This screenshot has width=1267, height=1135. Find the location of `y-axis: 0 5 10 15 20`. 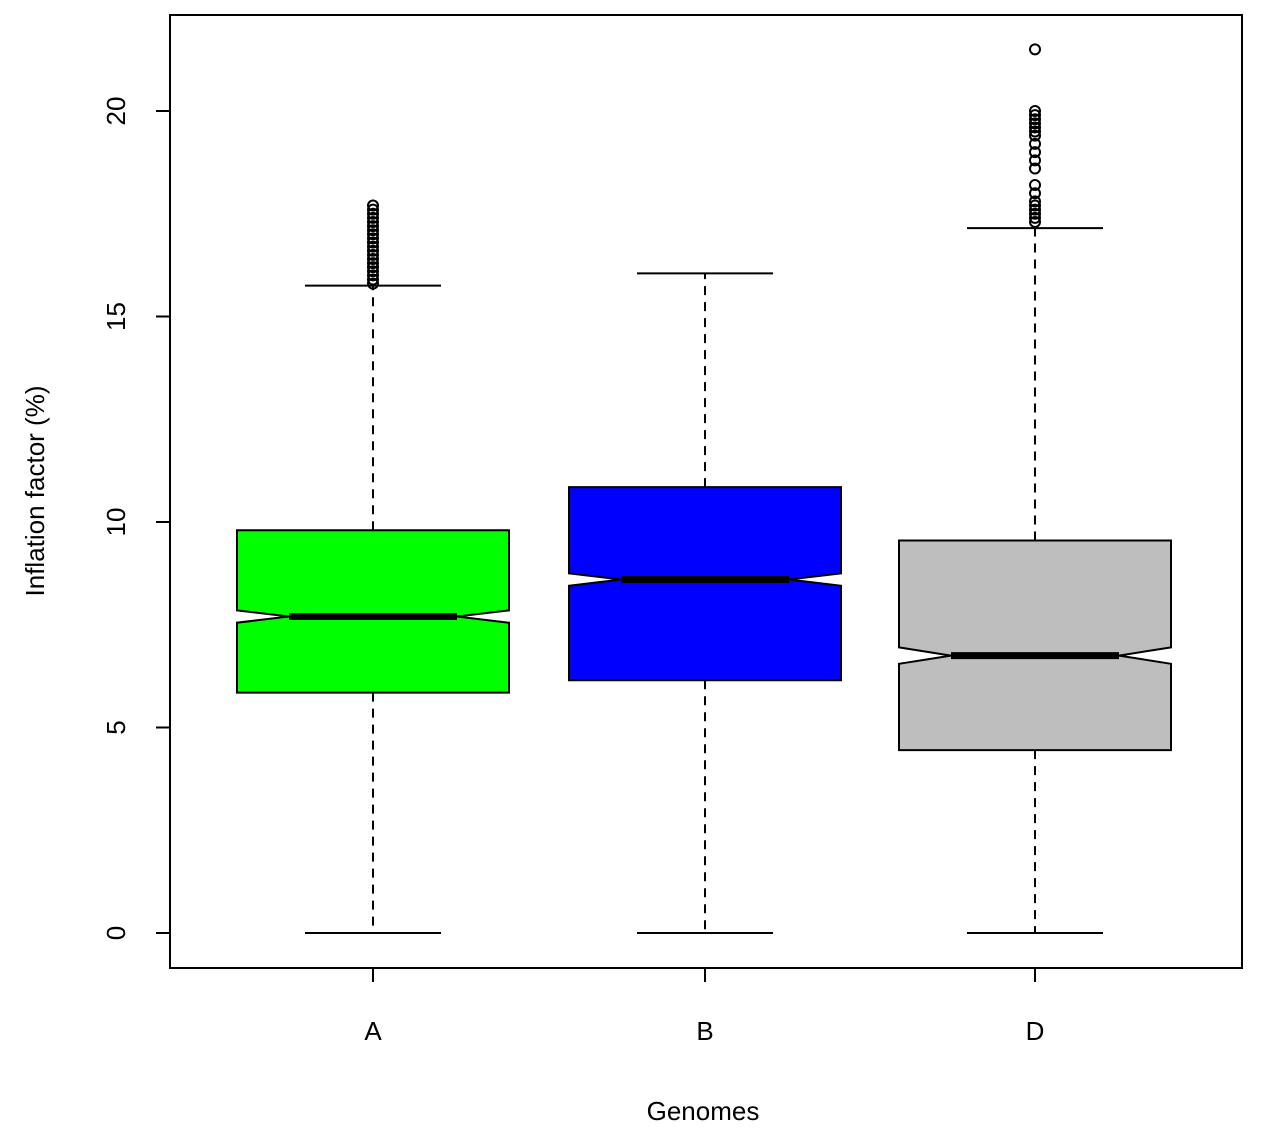

y-axis: 0 5 10 15 20 is located at coordinates (136, 518).